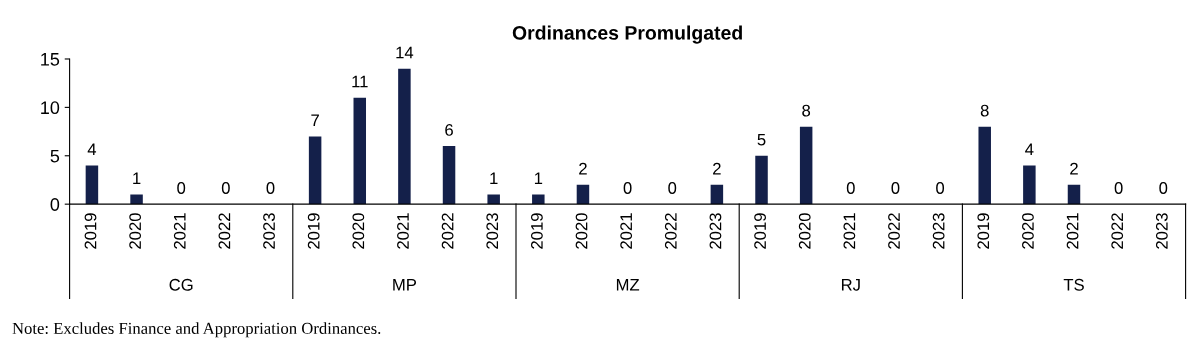 The width and height of the screenshot is (1200, 349). What do you see at coordinates (55, 156) in the screenshot?
I see `y-tick-label: 5` at bounding box center [55, 156].